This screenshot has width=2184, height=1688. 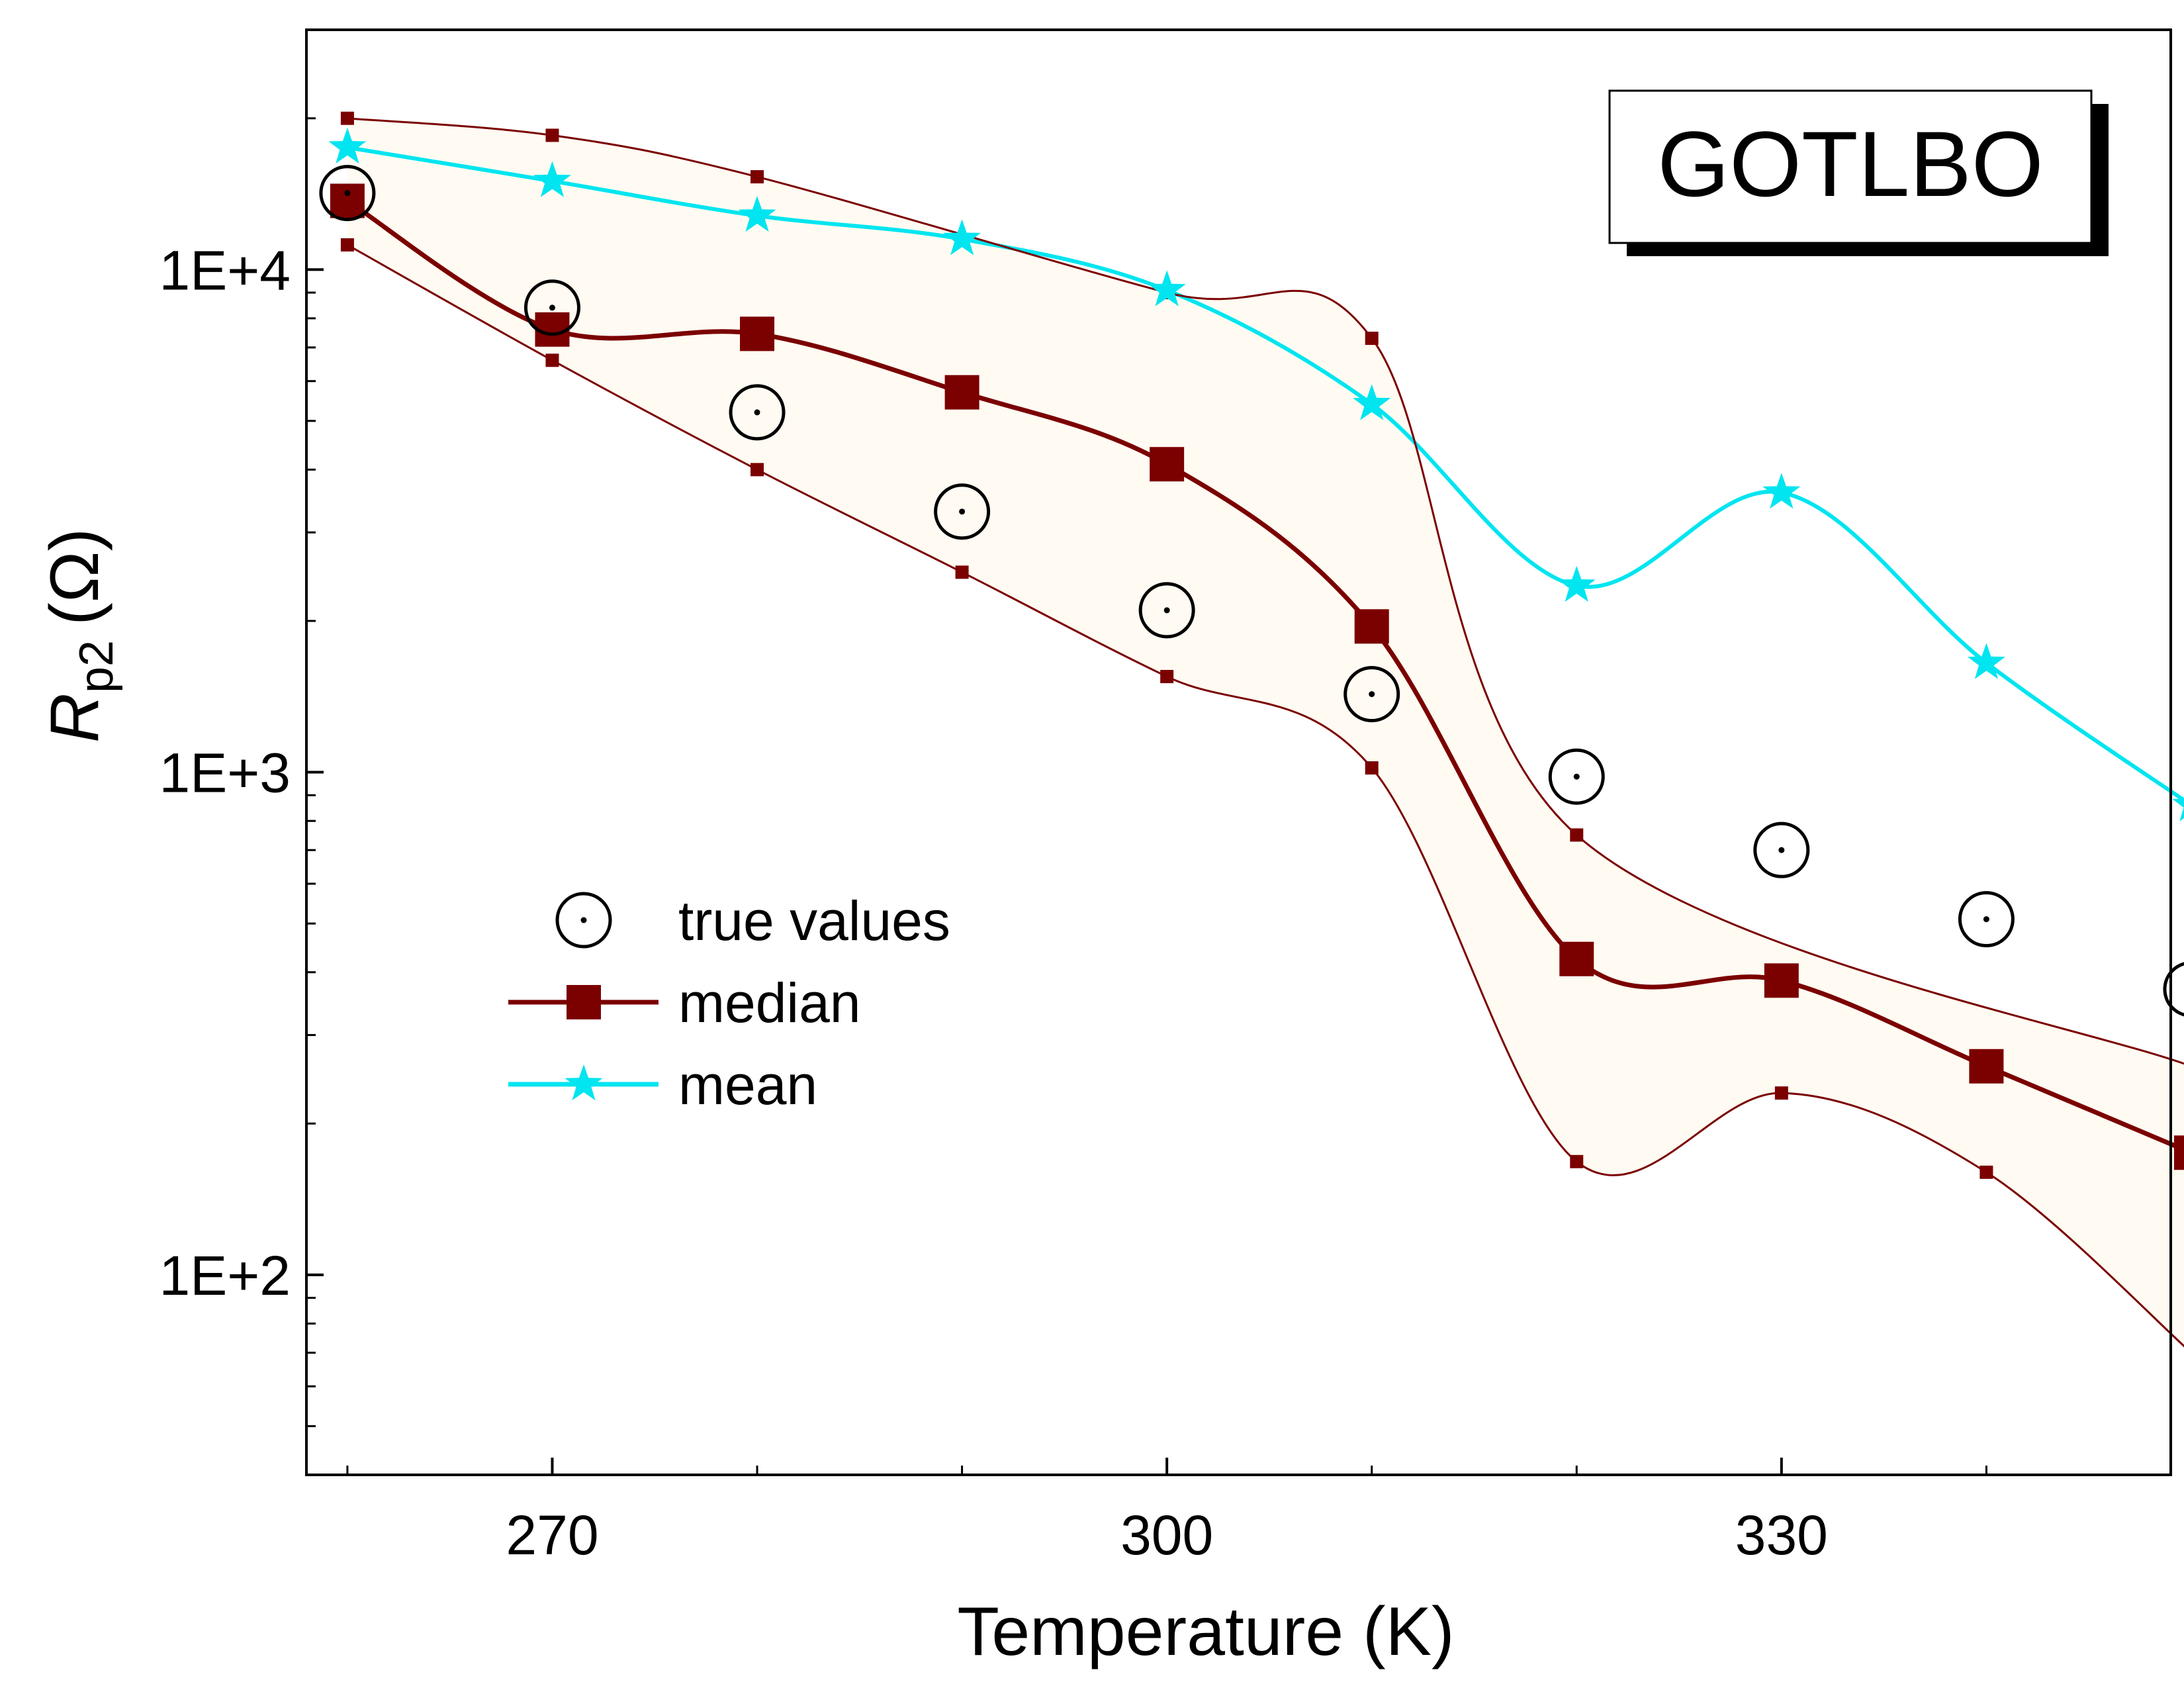 I want to click on y-tick-label: 1E+4, so click(x=225, y=270).